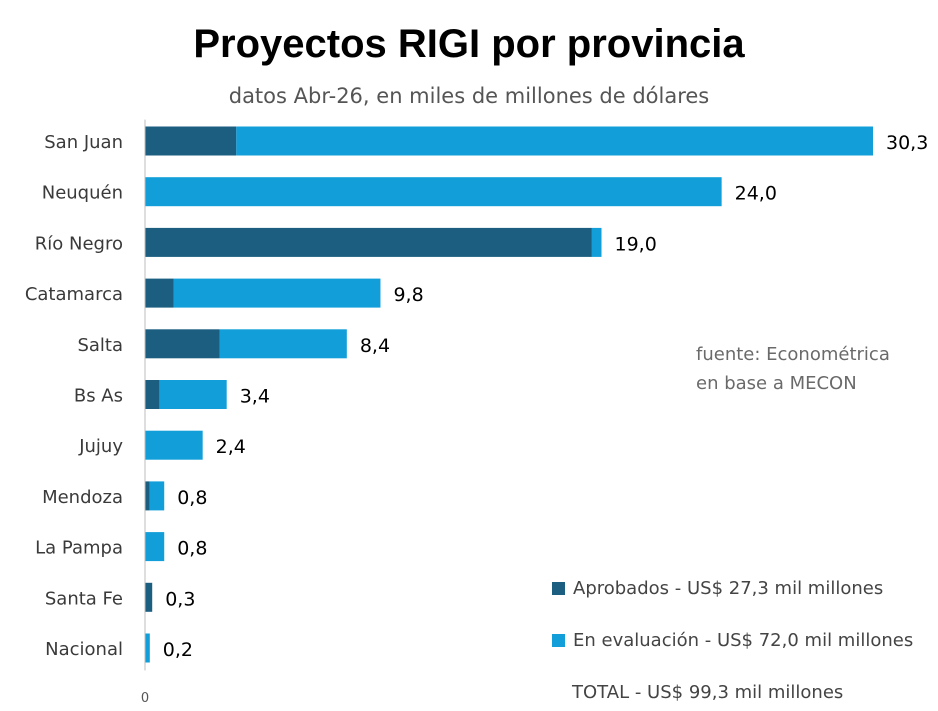  I want to click on source-note-line-2: en base a MECON, so click(776, 383).